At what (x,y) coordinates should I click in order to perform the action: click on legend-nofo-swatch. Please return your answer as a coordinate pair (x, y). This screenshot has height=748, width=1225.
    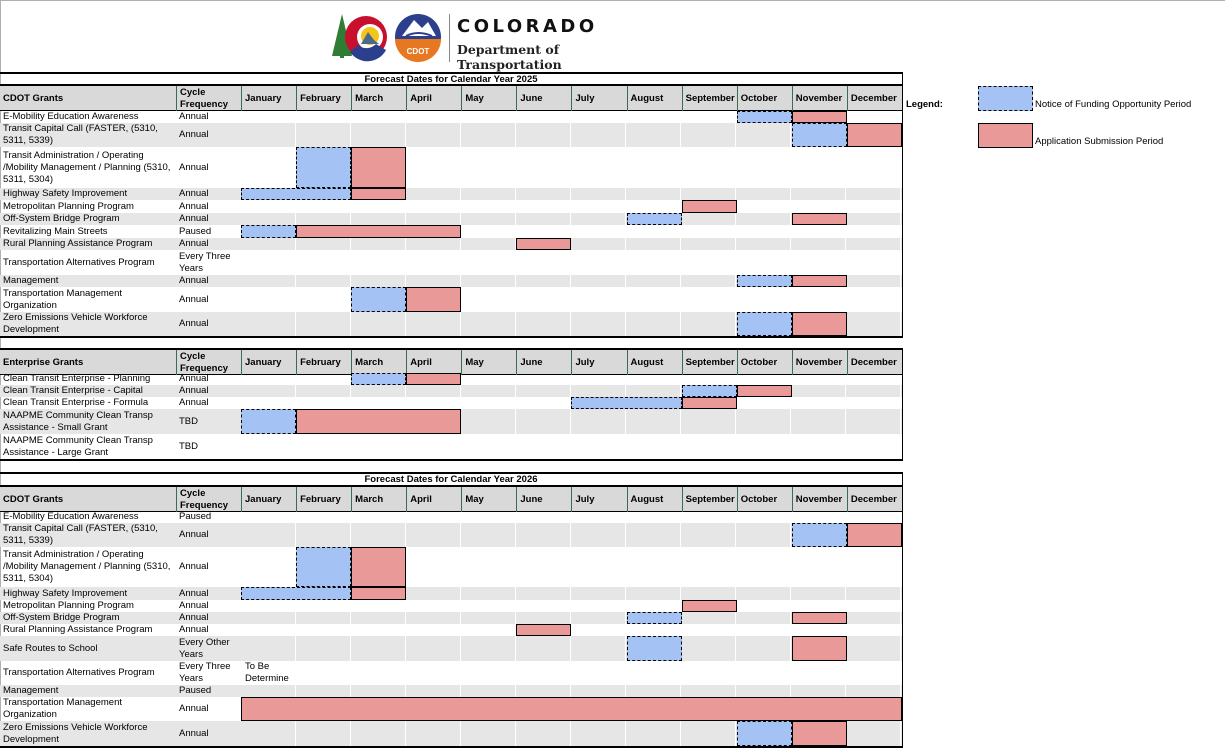
    Looking at the image, I should click on (1005, 98).